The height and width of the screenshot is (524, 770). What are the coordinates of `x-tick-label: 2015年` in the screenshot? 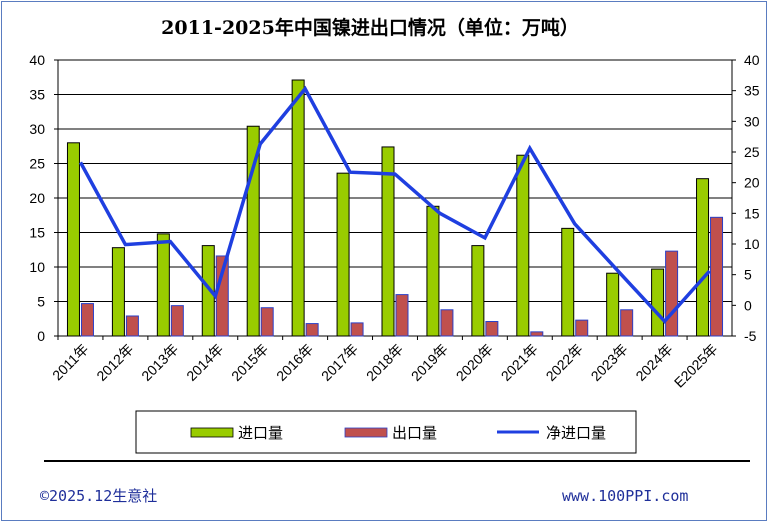 It's located at (249, 362).